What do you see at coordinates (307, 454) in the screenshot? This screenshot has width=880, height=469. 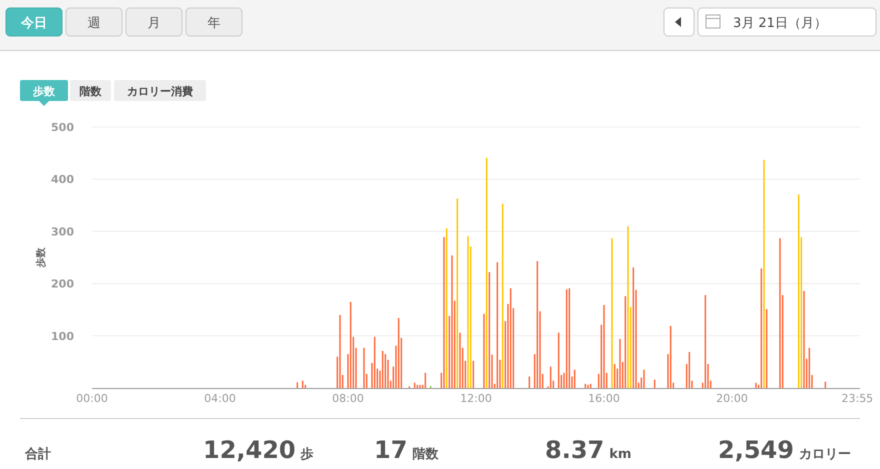 I see `text: 歩` at bounding box center [307, 454].